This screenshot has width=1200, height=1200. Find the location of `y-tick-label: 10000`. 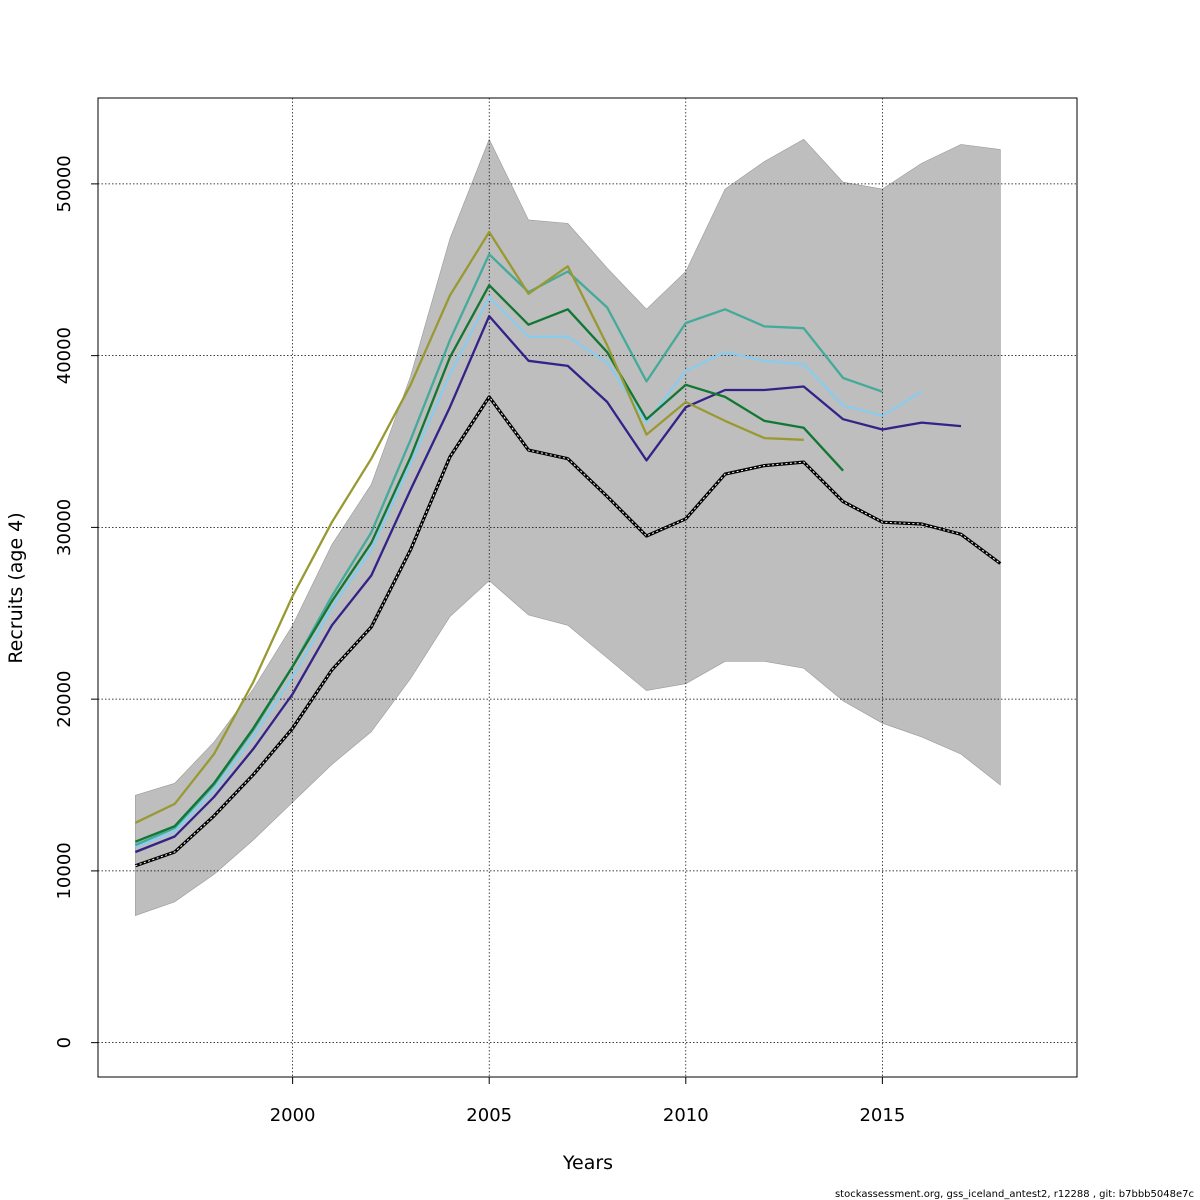

y-tick-label: 10000 is located at coordinates (64, 870).